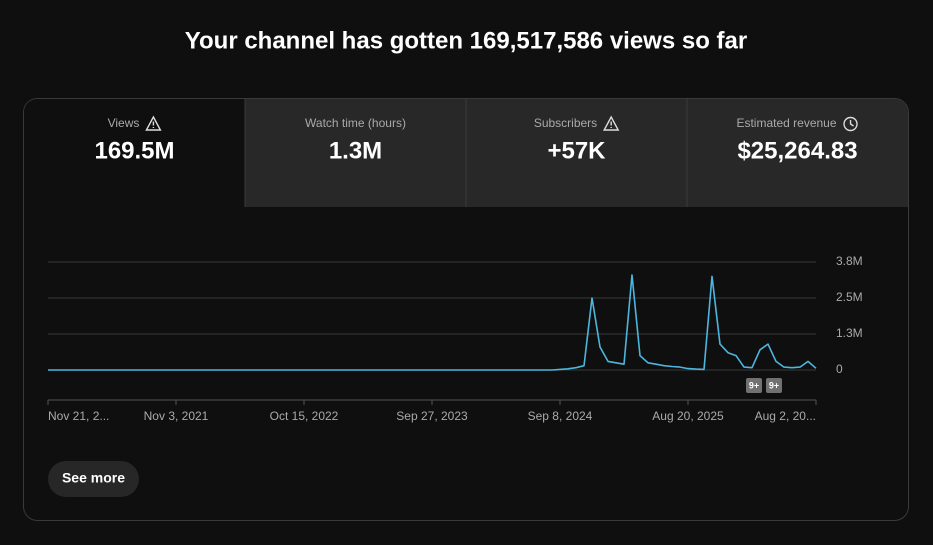 The image size is (933, 545). What do you see at coordinates (688, 416) in the screenshot?
I see `x-tick-label: Aug 20, 2025` at bounding box center [688, 416].